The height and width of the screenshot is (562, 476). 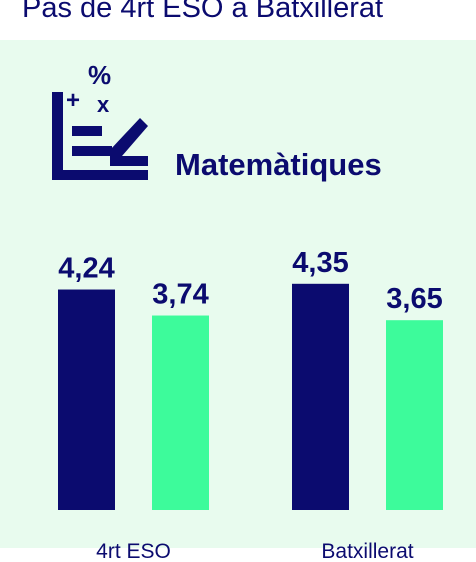 What do you see at coordinates (103, 104) in the screenshot?
I see `svg-text: x` at bounding box center [103, 104].